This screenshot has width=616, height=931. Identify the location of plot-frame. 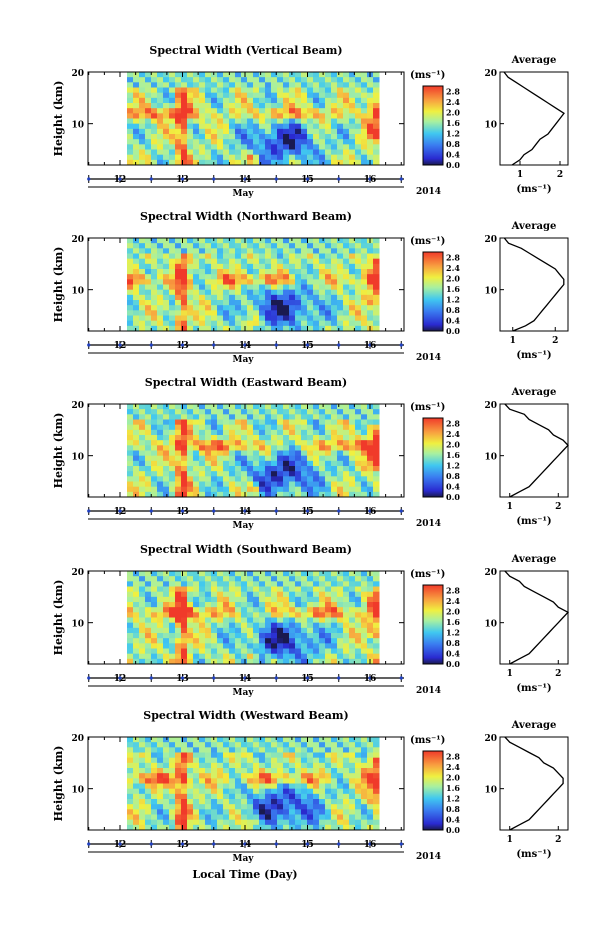
(246, 284).